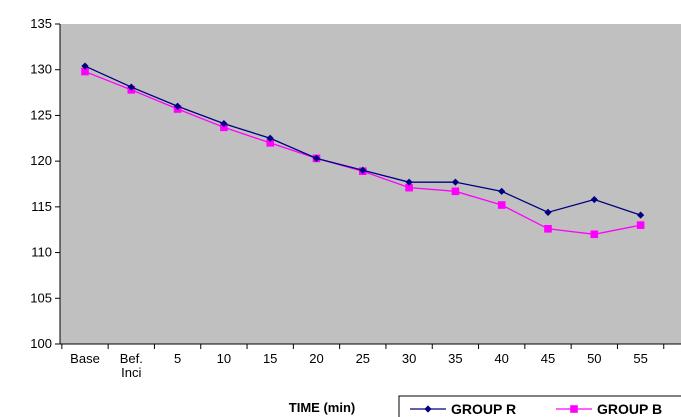 The width and height of the screenshot is (681, 417). I want to click on x-tick-label: 30, so click(409, 358).